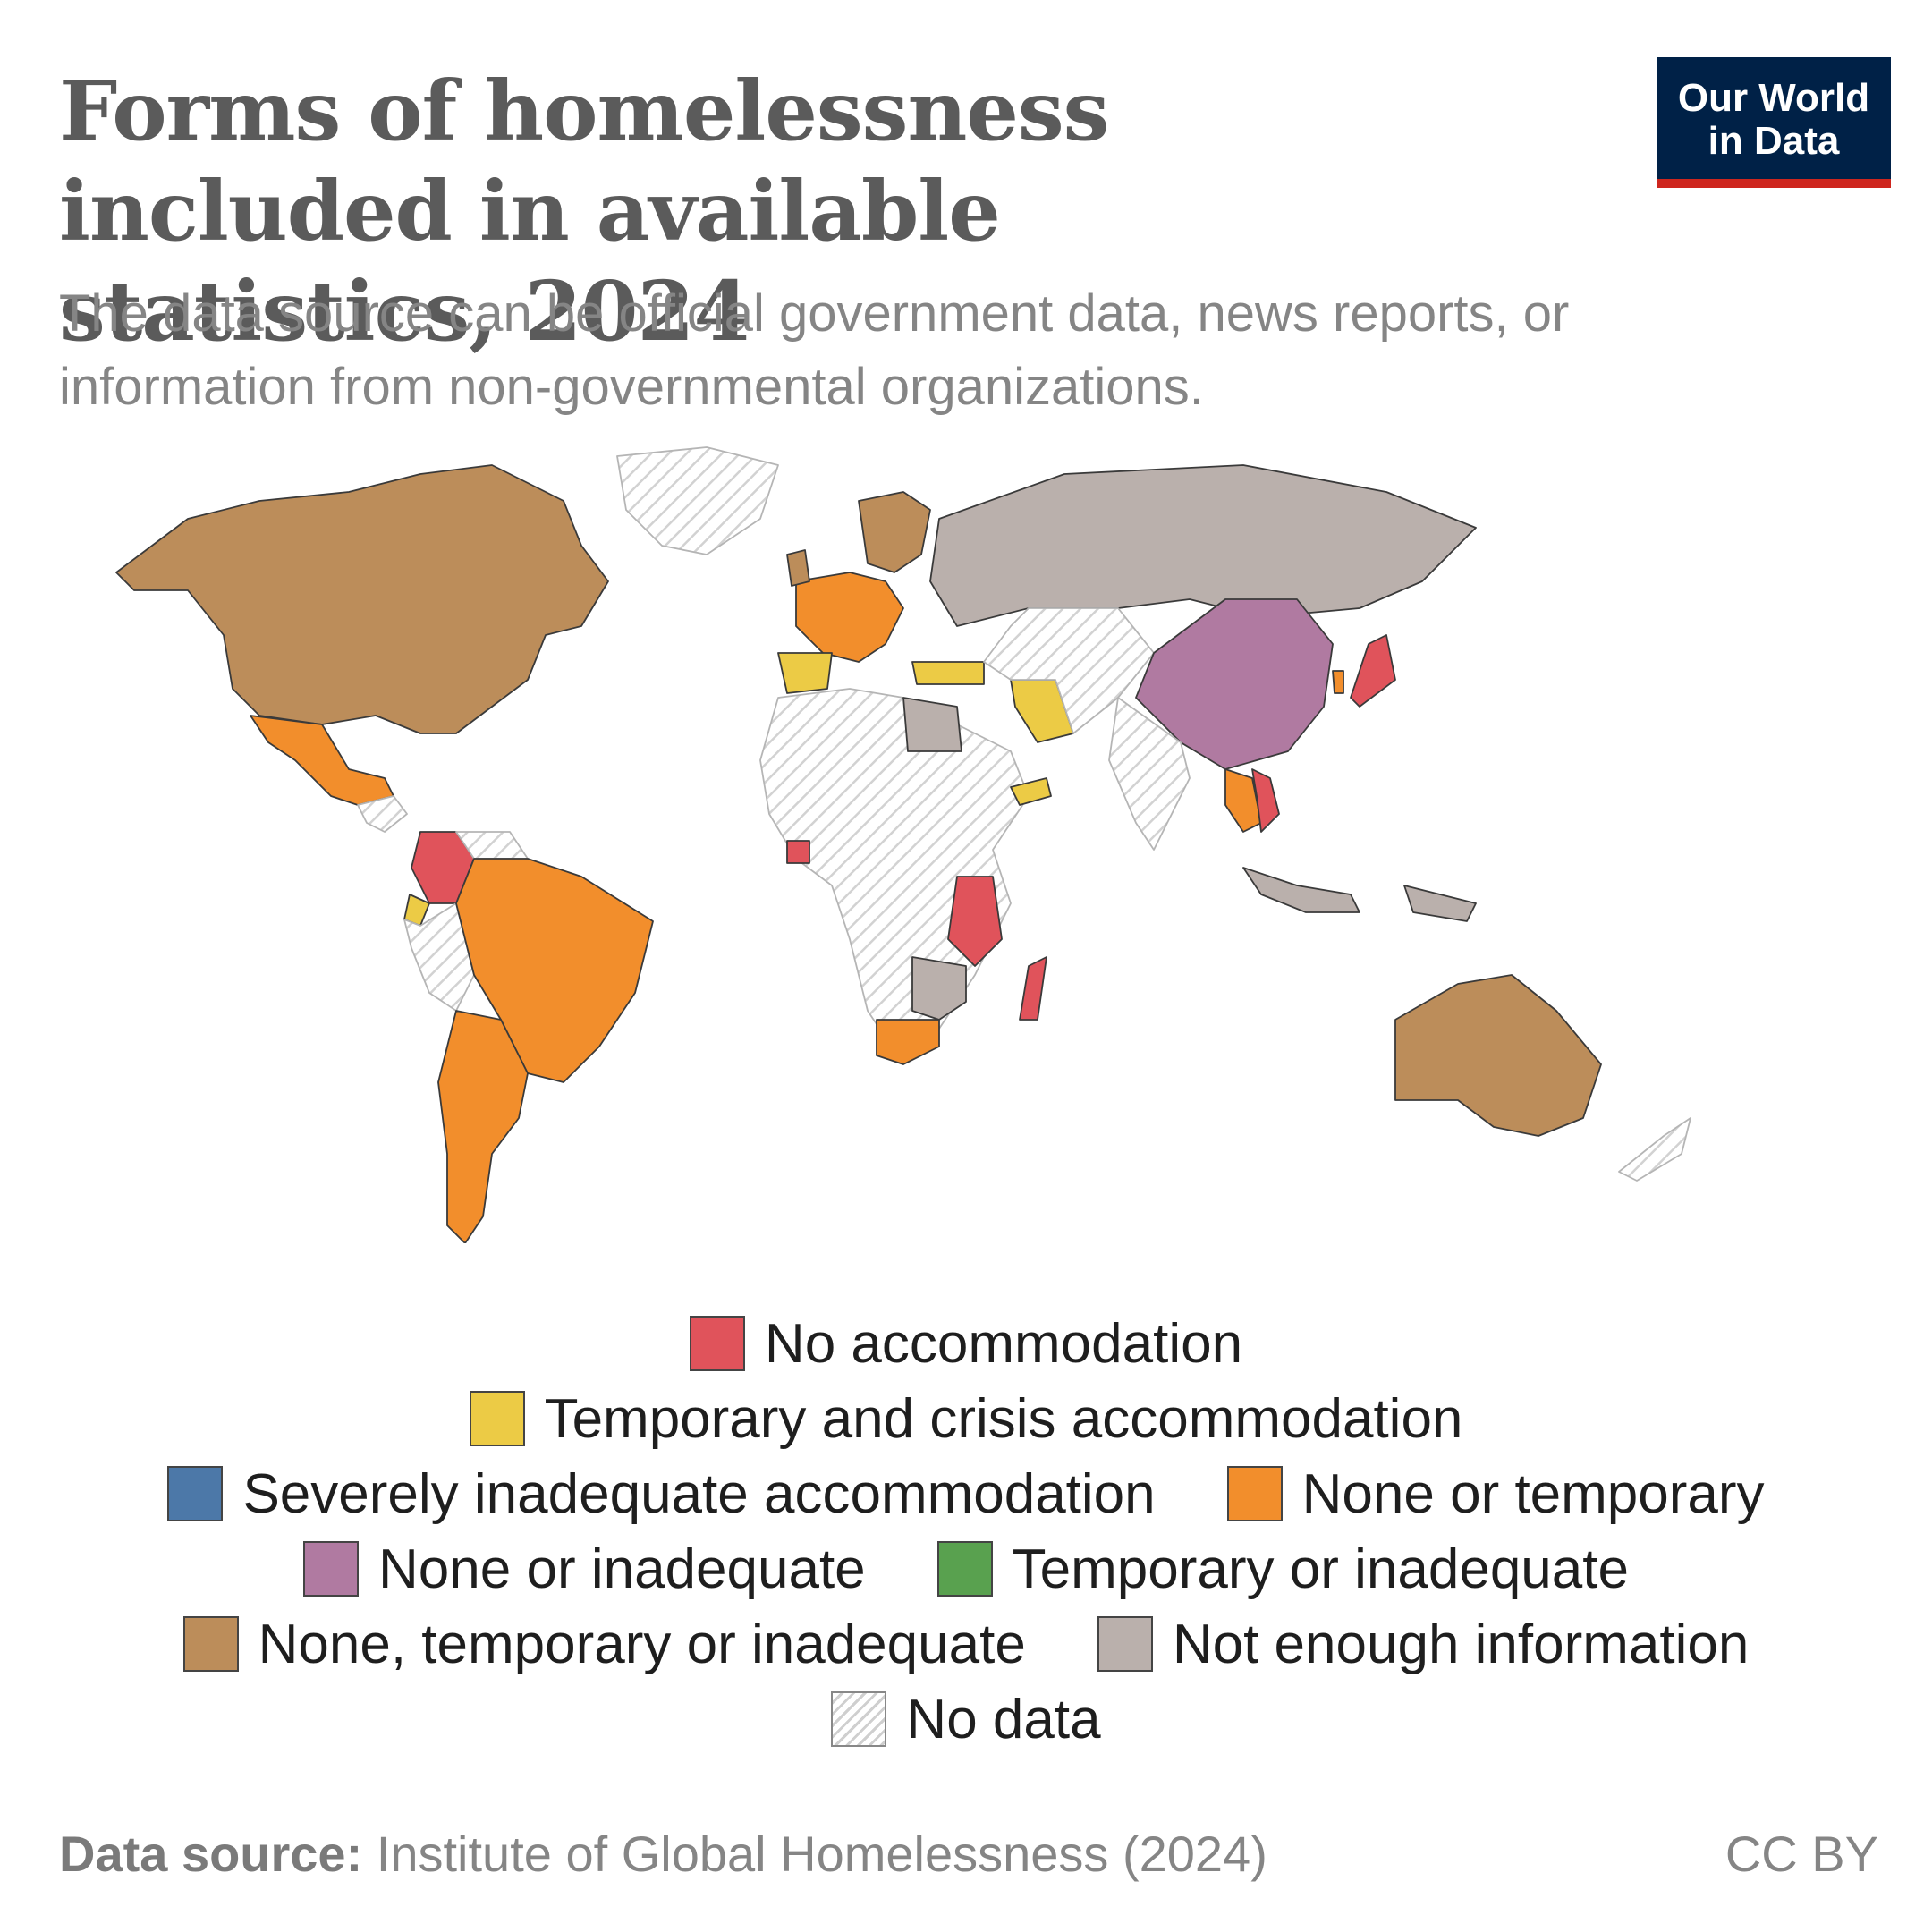  What do you see at coordinates (1498, 1055) in the screenshot?
I see `region-australia` at bounding box center [1498, 1055].